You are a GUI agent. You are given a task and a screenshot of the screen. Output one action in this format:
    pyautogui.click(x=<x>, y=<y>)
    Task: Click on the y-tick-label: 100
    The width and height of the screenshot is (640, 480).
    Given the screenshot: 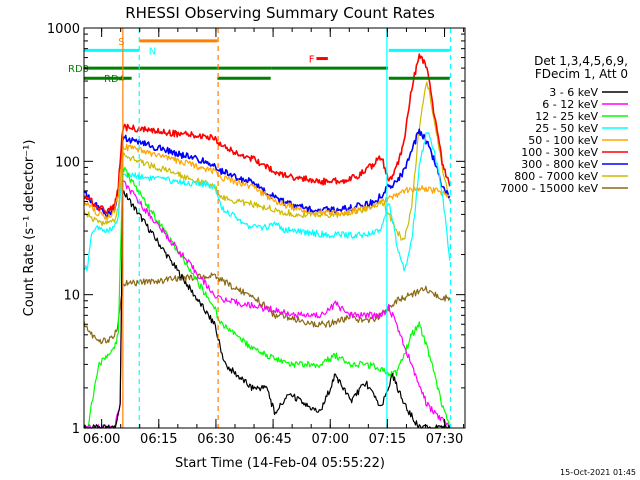 What is the action you would take?
    pyautogui.click(x=67, y=162)
    